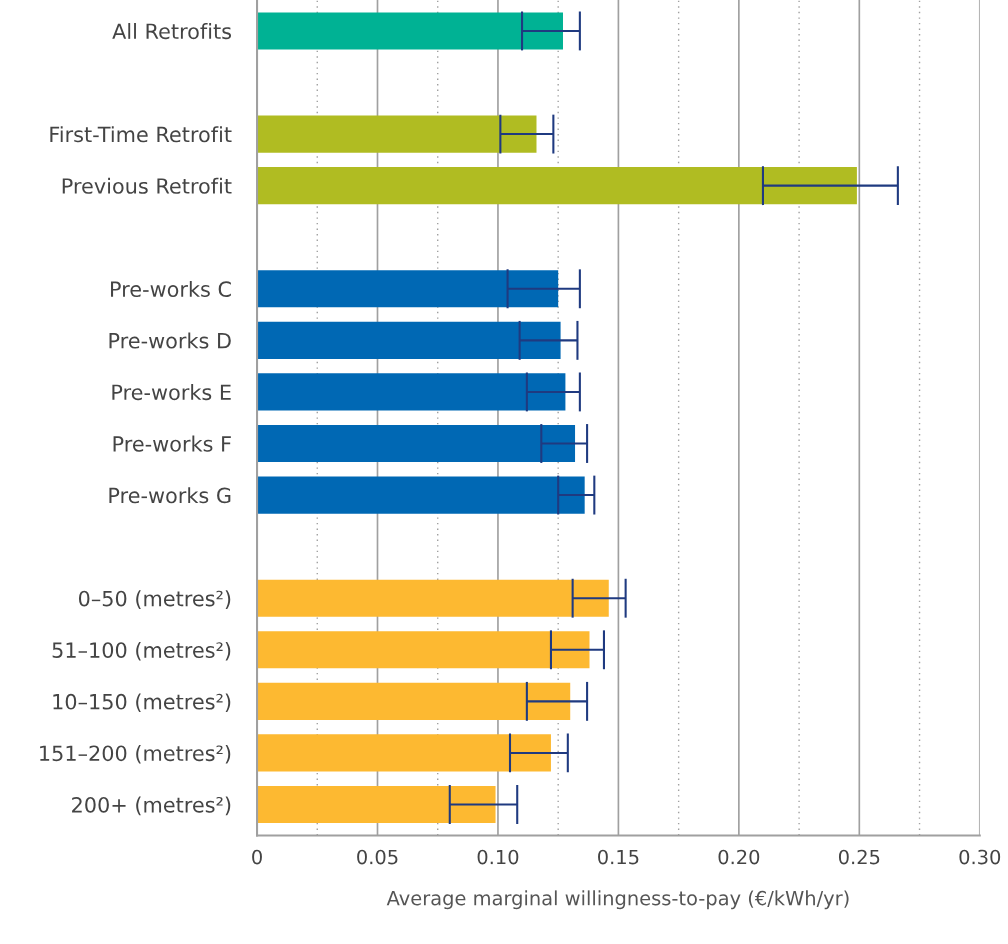 This screenshot has width=1008, height=944. Describe the element at coordinates (141, 134) in the screenshot. I see `y-tick-label: First-Time Retrofit` at that location.